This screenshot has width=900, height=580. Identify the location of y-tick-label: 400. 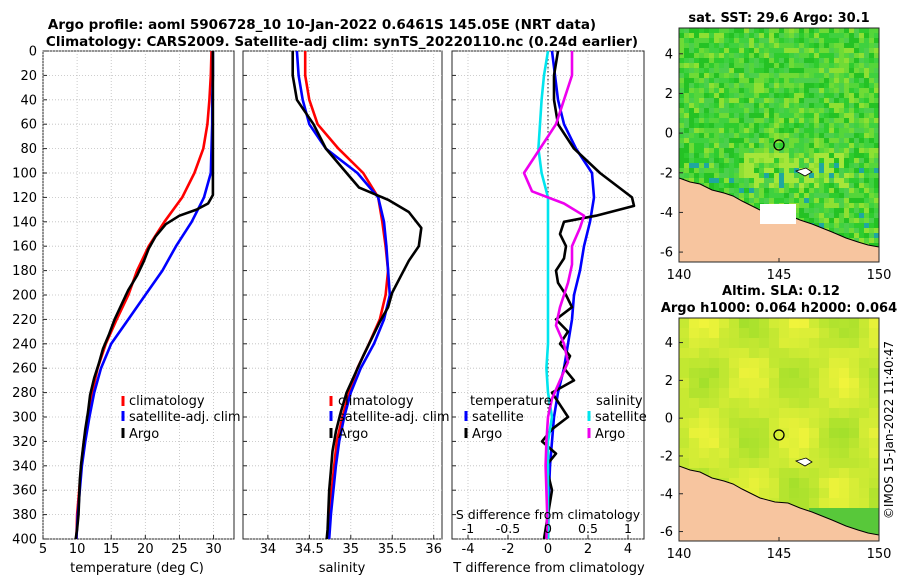
(24, 540).